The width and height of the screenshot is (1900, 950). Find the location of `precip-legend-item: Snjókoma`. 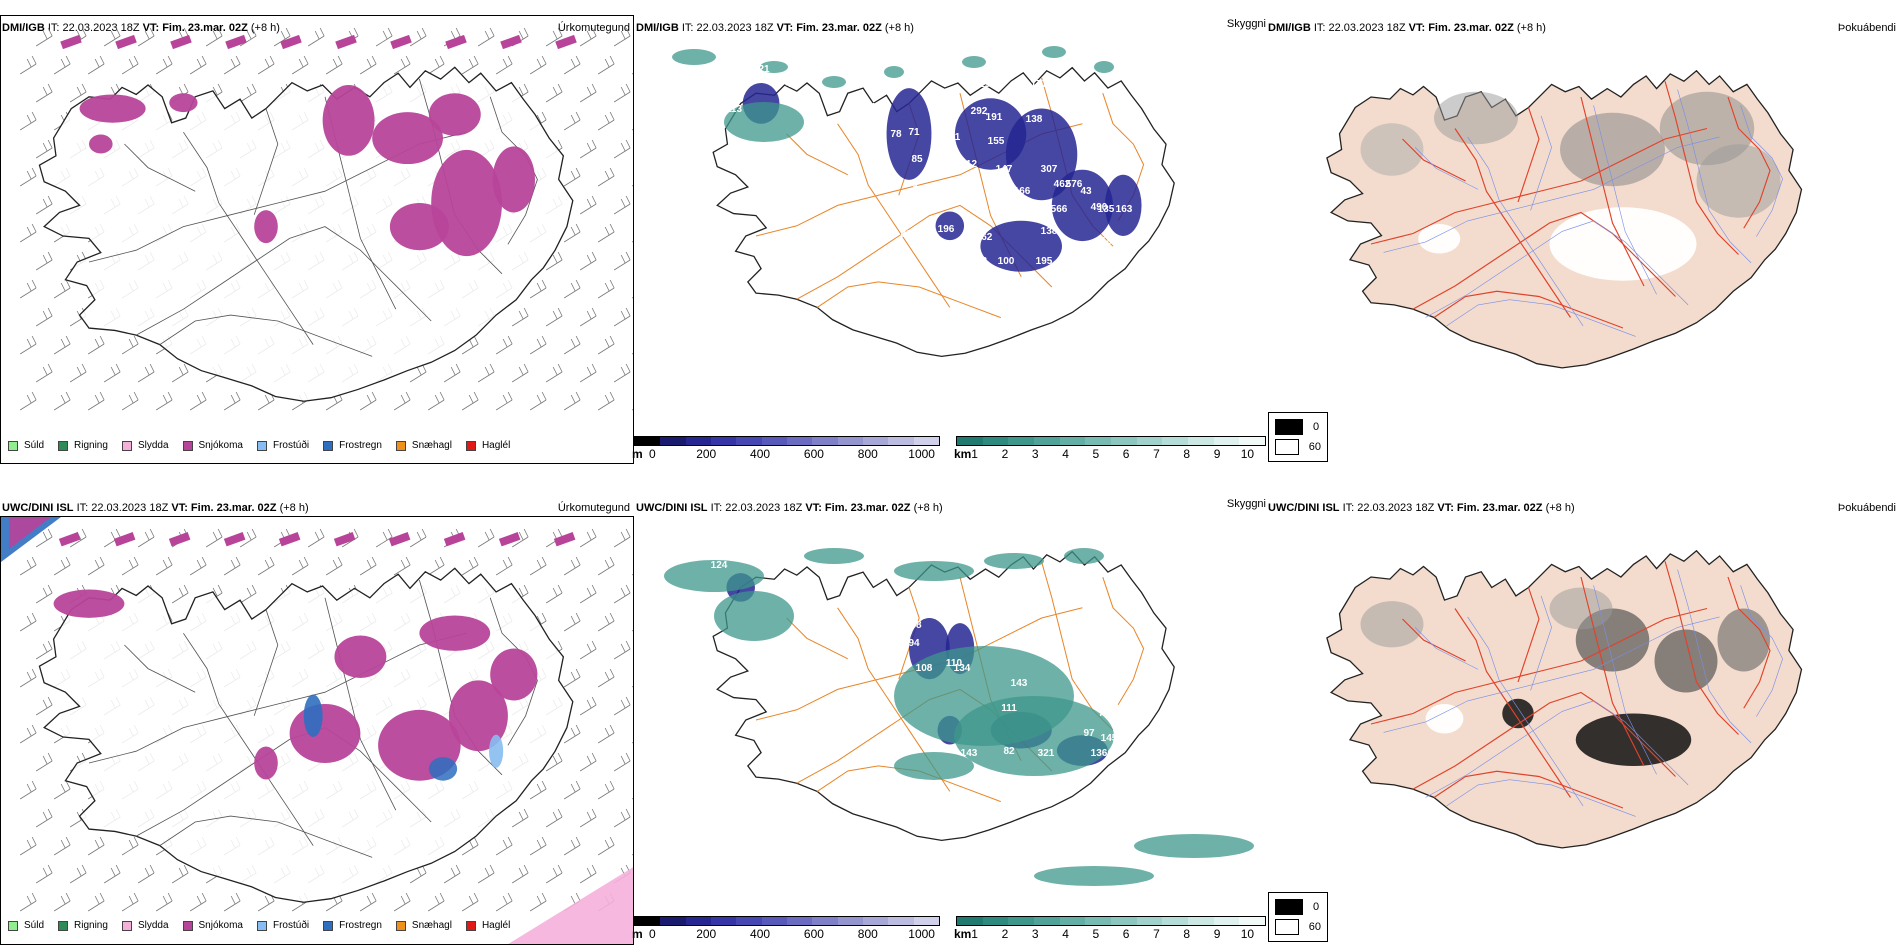

precip-legend-item: Snjókoma is located at coordinates (212, 445).